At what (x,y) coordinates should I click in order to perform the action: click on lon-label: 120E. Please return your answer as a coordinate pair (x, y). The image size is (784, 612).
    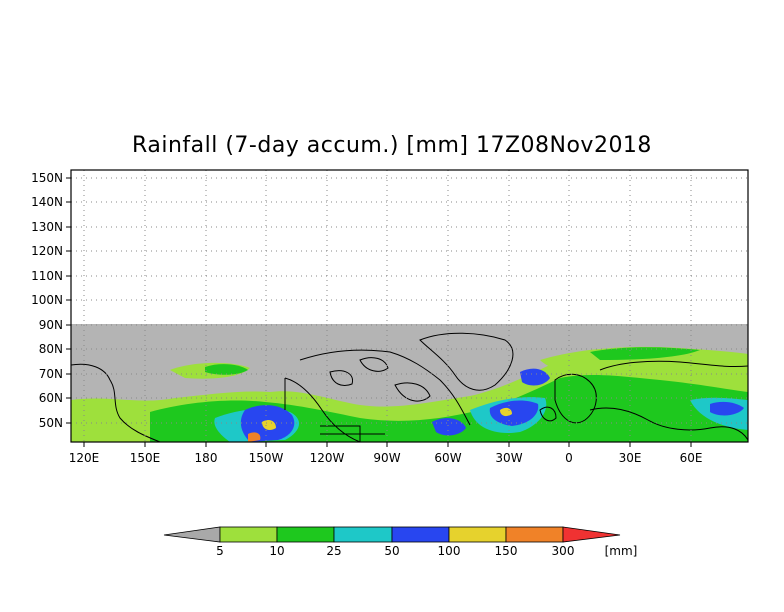
    Looking at the image, I should click on (84, 458).